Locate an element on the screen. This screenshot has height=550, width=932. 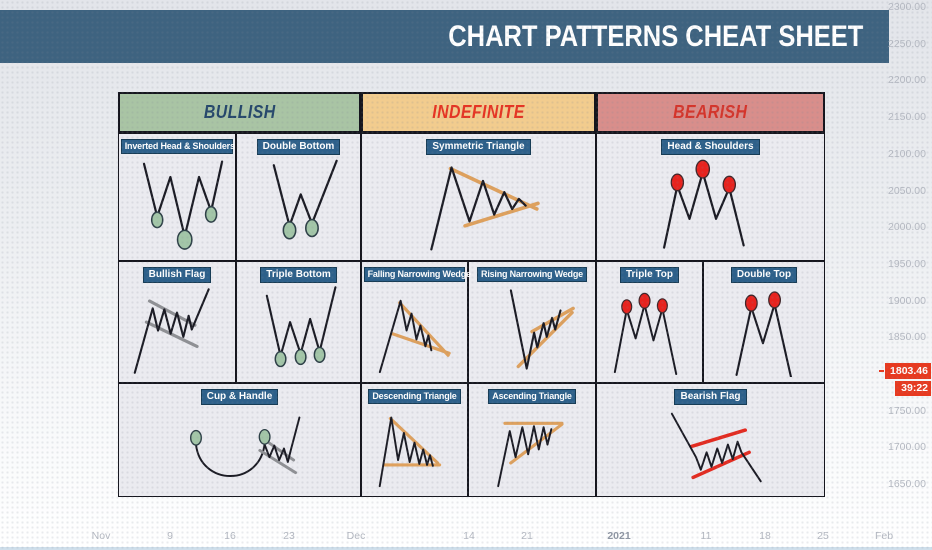
price-tick-label: 2300.00 is located at coordinates (907, 7).